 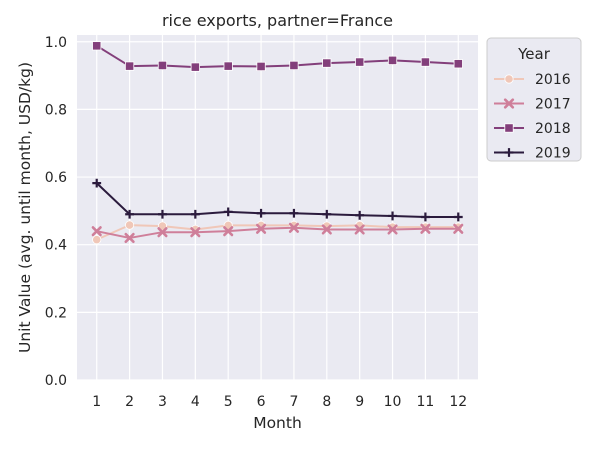 I want to click on series-2018, so click(x=277, y=56).